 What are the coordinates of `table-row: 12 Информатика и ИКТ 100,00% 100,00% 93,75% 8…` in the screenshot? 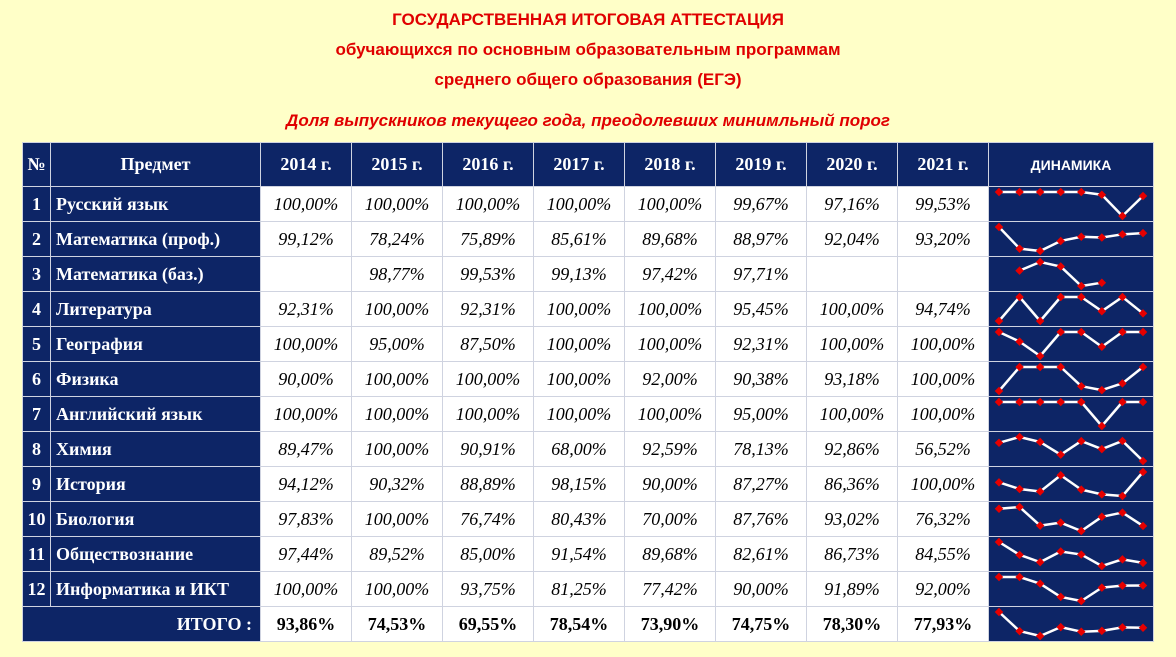 It's located at (588, 589).